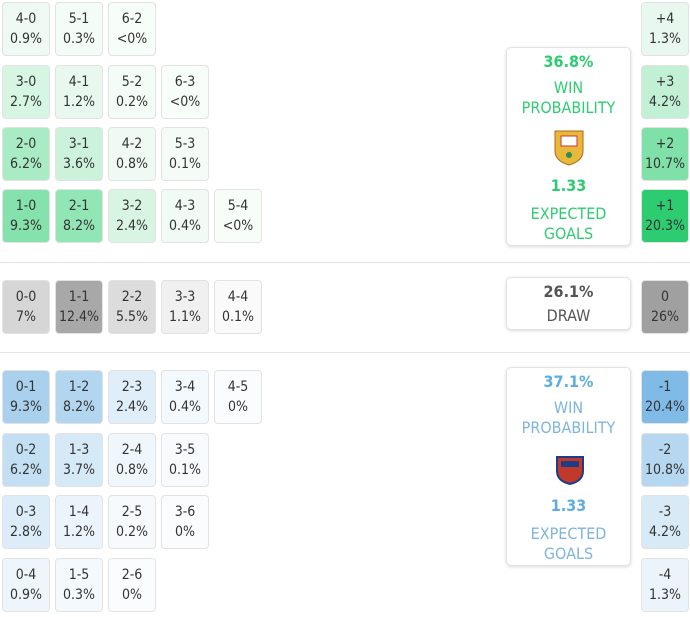 Image resolution: width=690 pixels, height=617 pixels. What do you see at coordinates (79, 307) in the screenshot?
I see `score-cell: 1-1 12.4%` at bounding box center [79, 307].